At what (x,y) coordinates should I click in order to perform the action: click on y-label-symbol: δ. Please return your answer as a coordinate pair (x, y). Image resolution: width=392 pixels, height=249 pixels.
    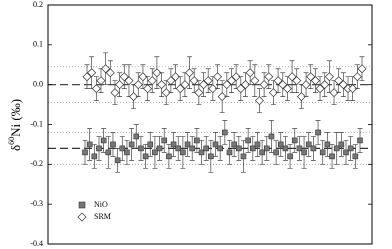
    Looking at the image, I should click on (15, 148).